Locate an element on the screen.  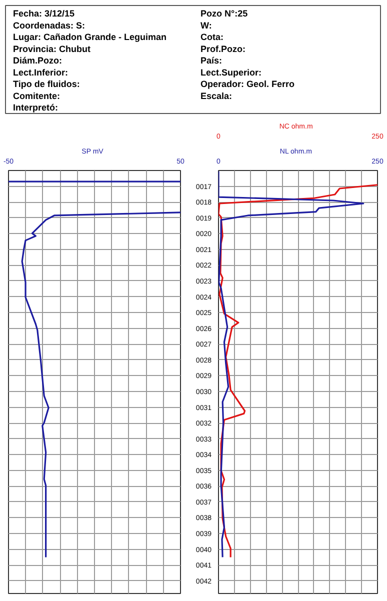
text: Lect.Superior: is located at coordinates (231, 72).